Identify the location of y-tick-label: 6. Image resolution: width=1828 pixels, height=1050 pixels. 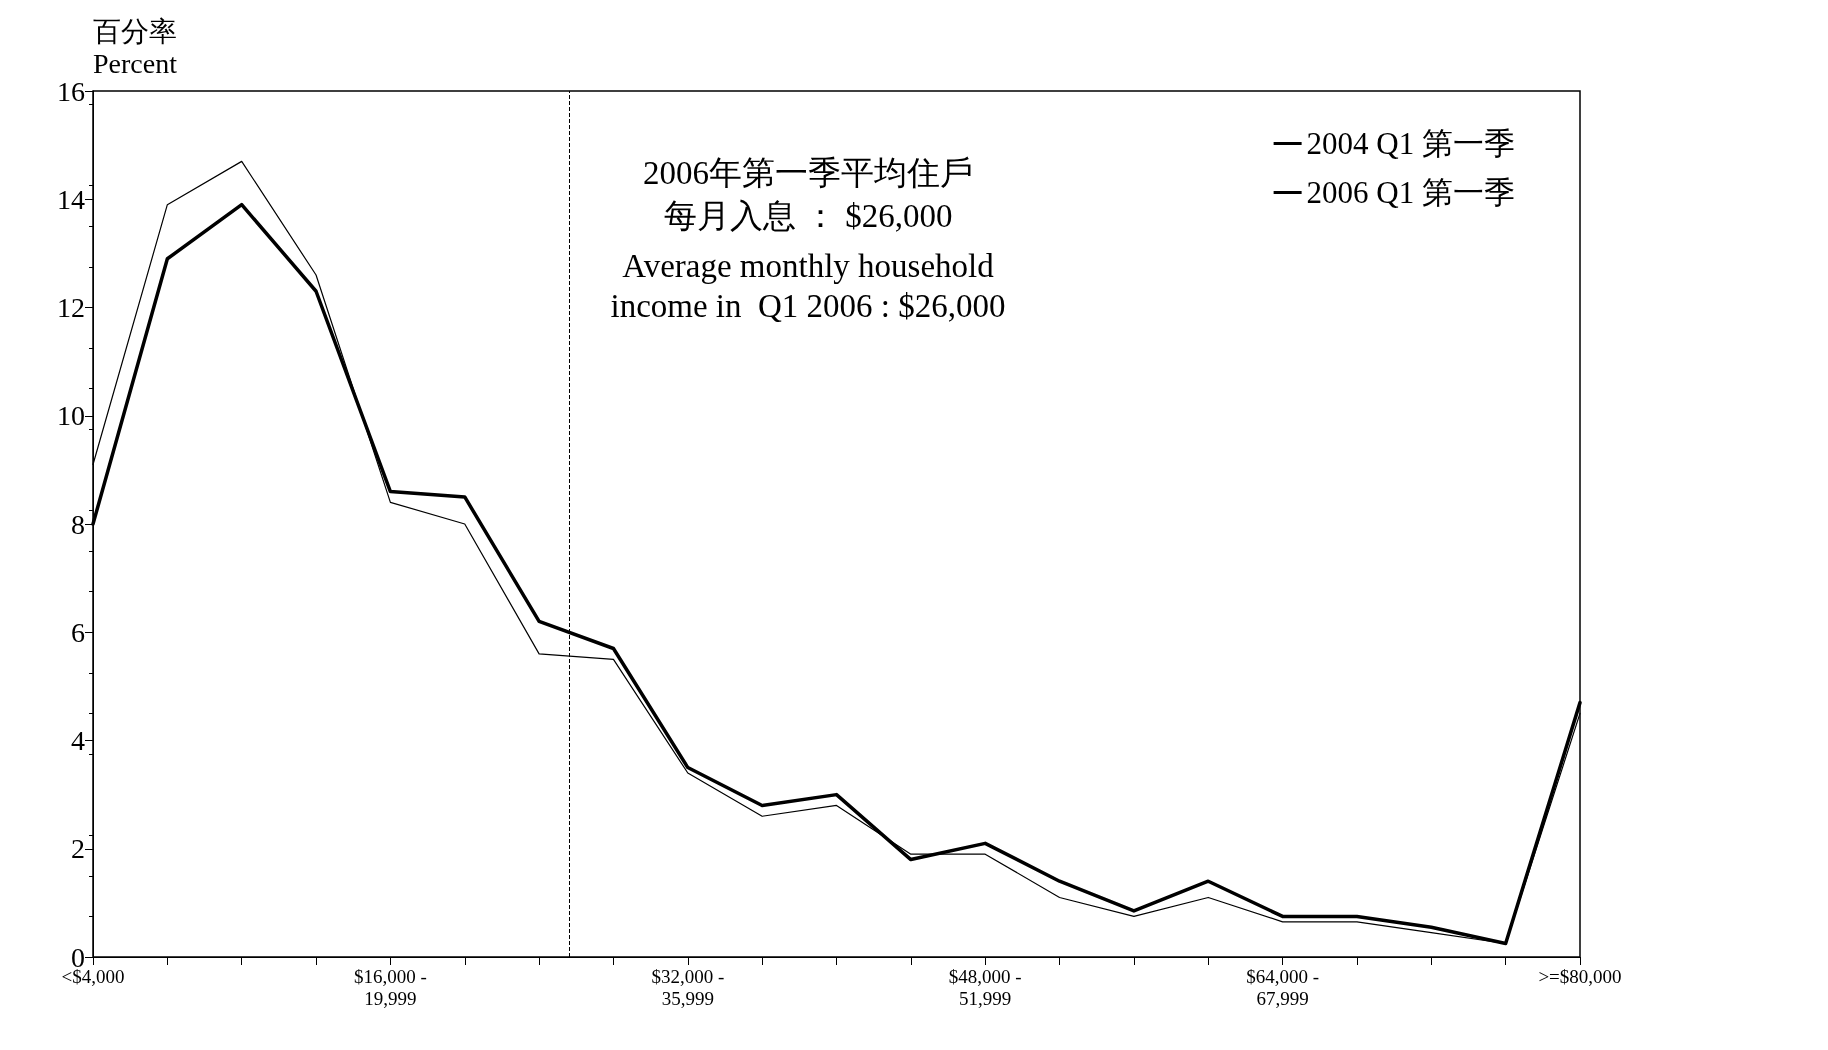
(78, 632).